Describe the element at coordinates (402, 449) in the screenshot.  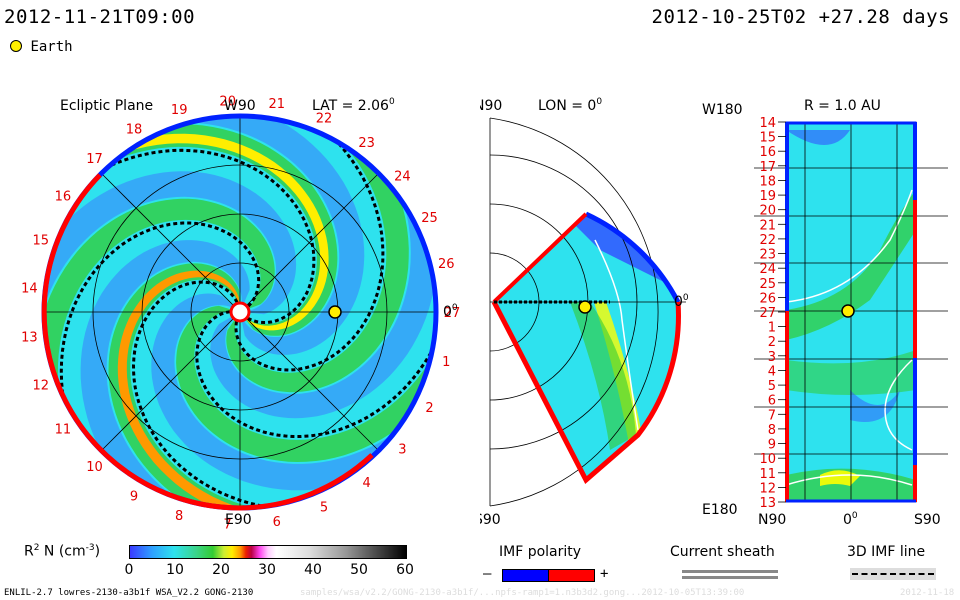
I see `carrington-label: 3` at that location.